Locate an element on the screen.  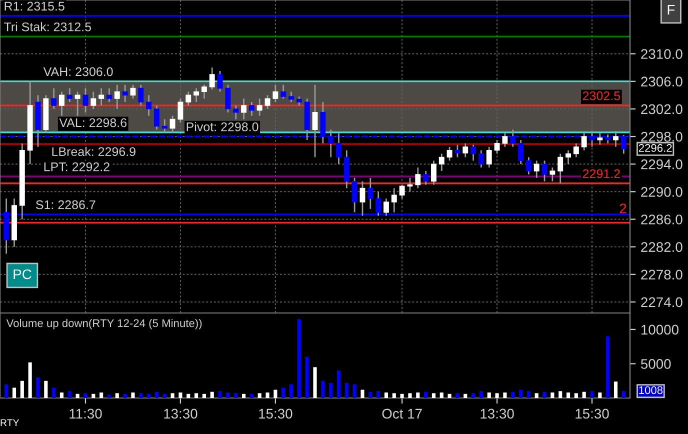
y-tick-label: 2306.0 is located at coordinates (661, 81).